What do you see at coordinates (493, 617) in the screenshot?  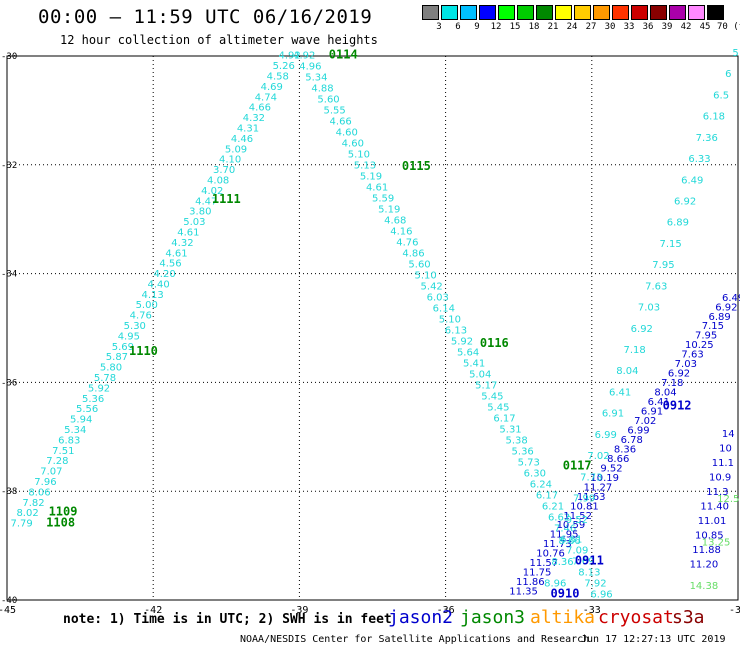 I see `satellite-legend-jason3: jason3` at bounding box center [493, 617].